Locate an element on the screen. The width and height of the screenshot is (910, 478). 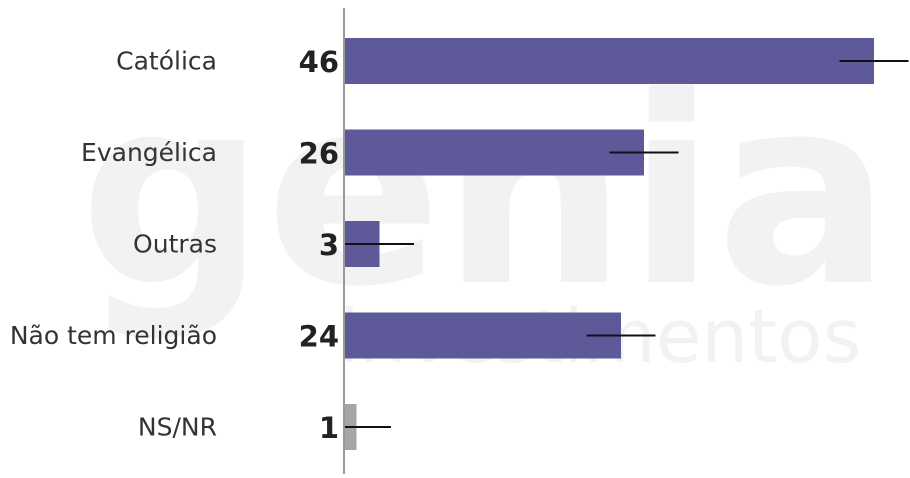
category-label-ns-nr: NS/NR is located at coordinates (177, 427).